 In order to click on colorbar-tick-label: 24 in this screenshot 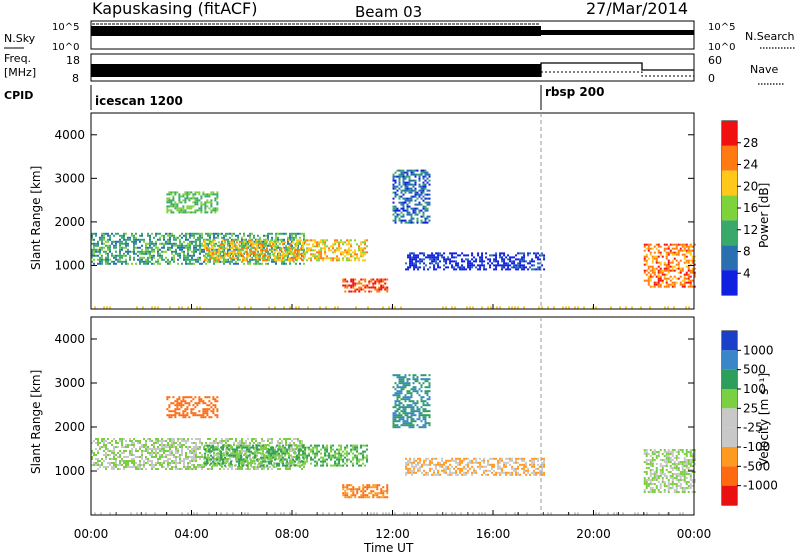, I will do `click(750, 165)`.